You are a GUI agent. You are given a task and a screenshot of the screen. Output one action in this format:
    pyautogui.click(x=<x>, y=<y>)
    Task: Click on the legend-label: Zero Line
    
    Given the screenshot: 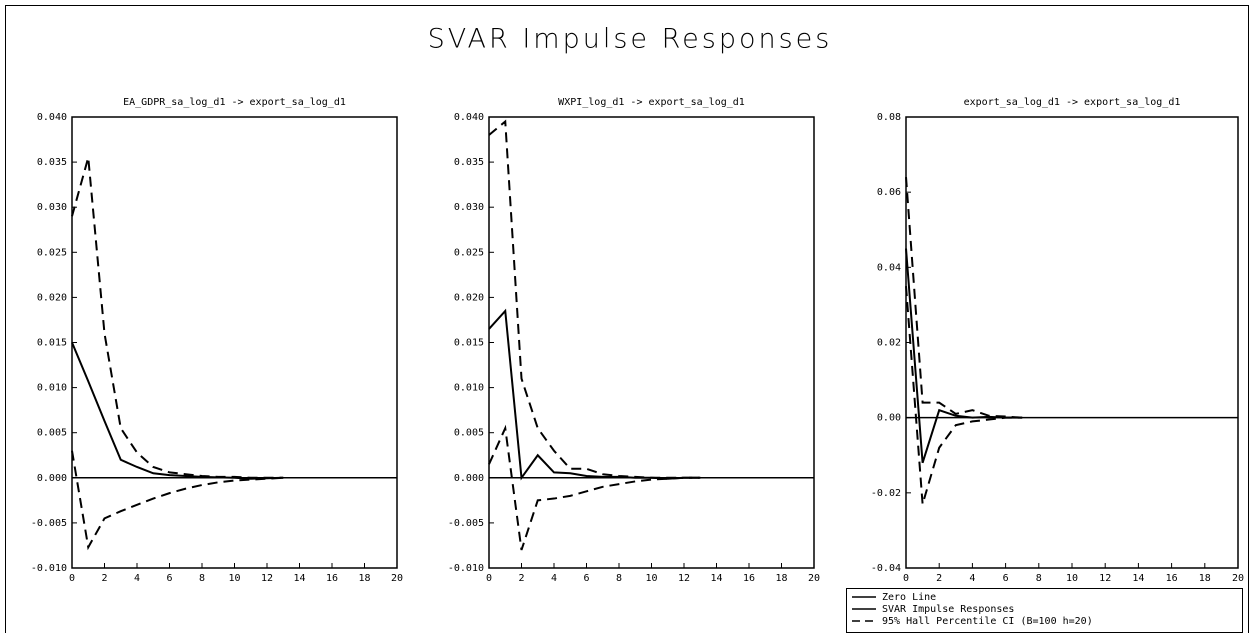 What is the action you would take?
    pyautogui.click(x=909, y=597)
    